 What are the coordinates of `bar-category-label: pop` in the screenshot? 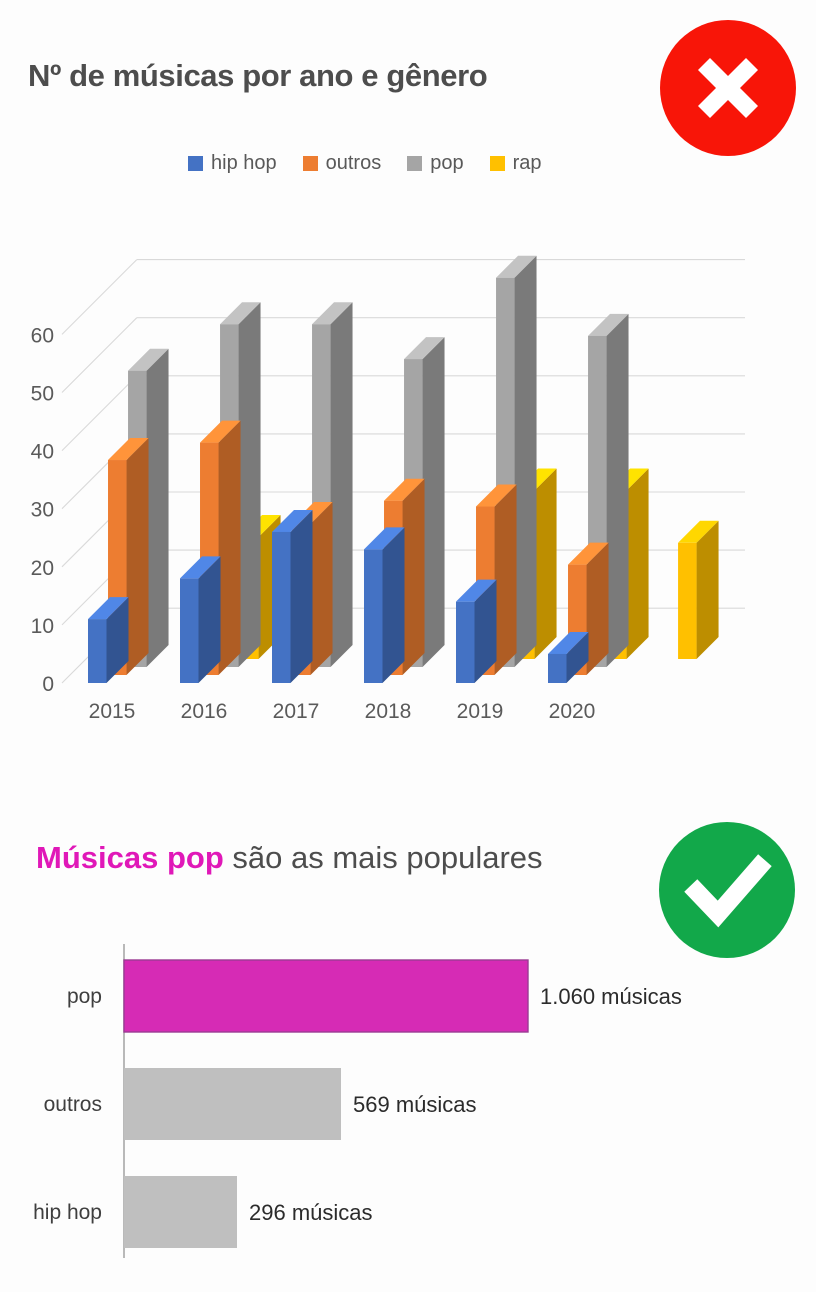 It's located at (84, 996).